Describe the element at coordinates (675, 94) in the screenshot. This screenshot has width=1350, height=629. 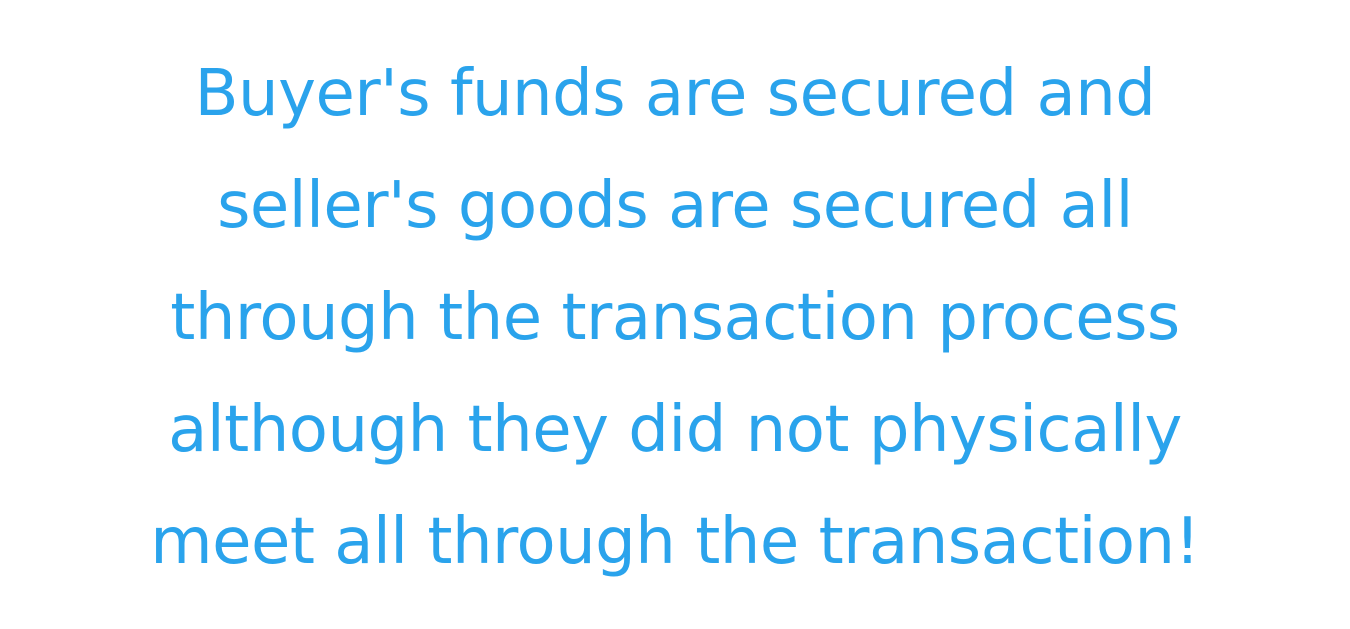
I see `statement-line-1: Buyer's funds are secured and` at that location.